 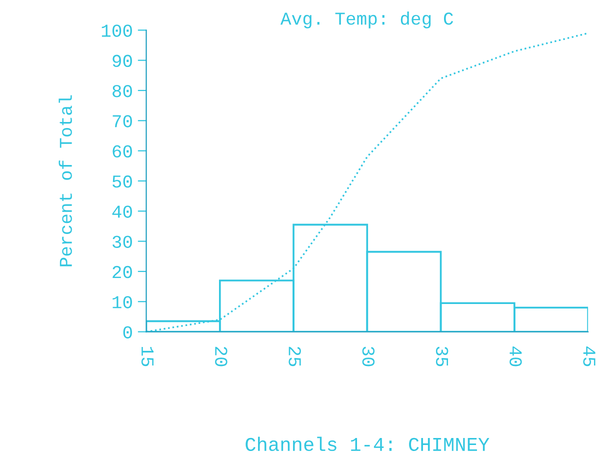 I want to click on y-tick-label: 60, so click(x=122, y=151).